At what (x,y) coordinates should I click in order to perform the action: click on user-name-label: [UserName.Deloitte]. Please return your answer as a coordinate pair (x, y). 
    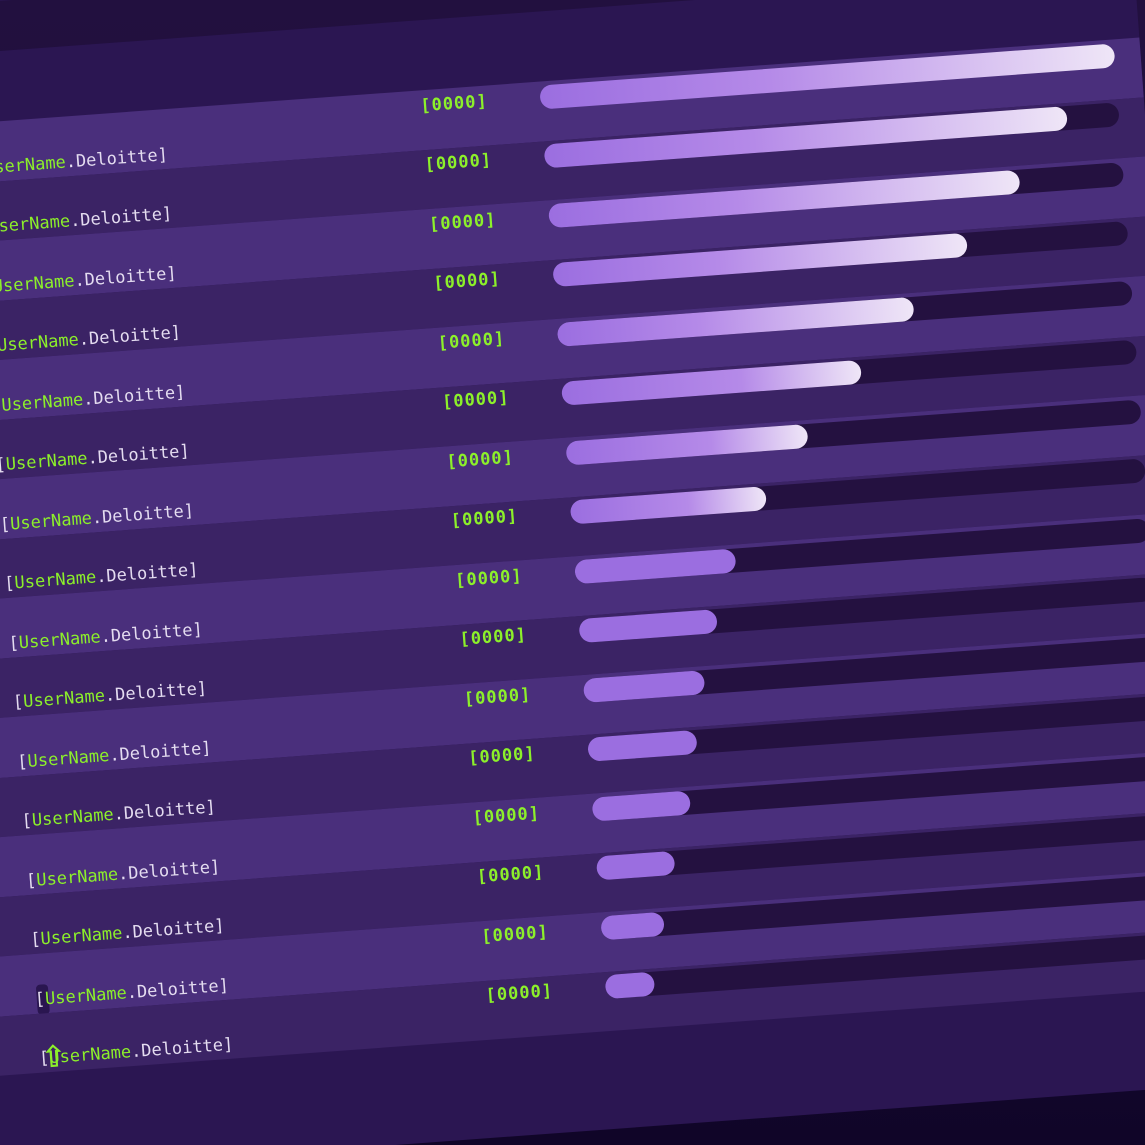
    Looking at the image, I should click on (135, 1052).